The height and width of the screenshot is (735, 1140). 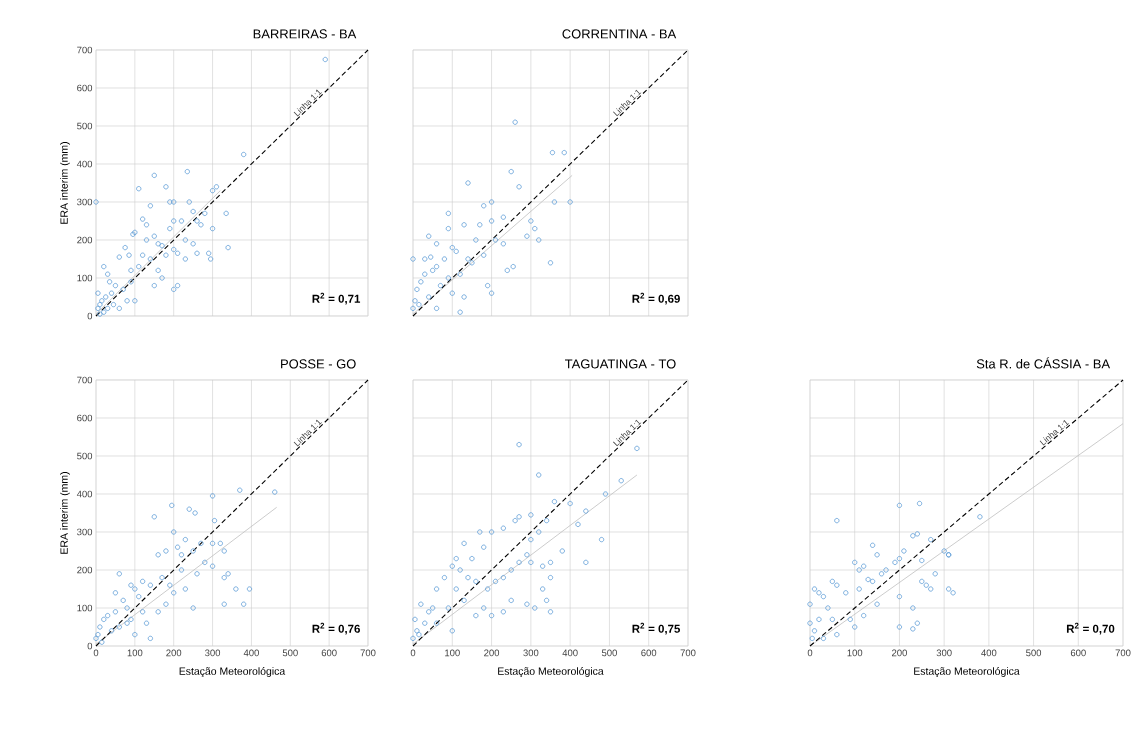 I want to click on x-tick-label: 400, so click(x=570, y=653).